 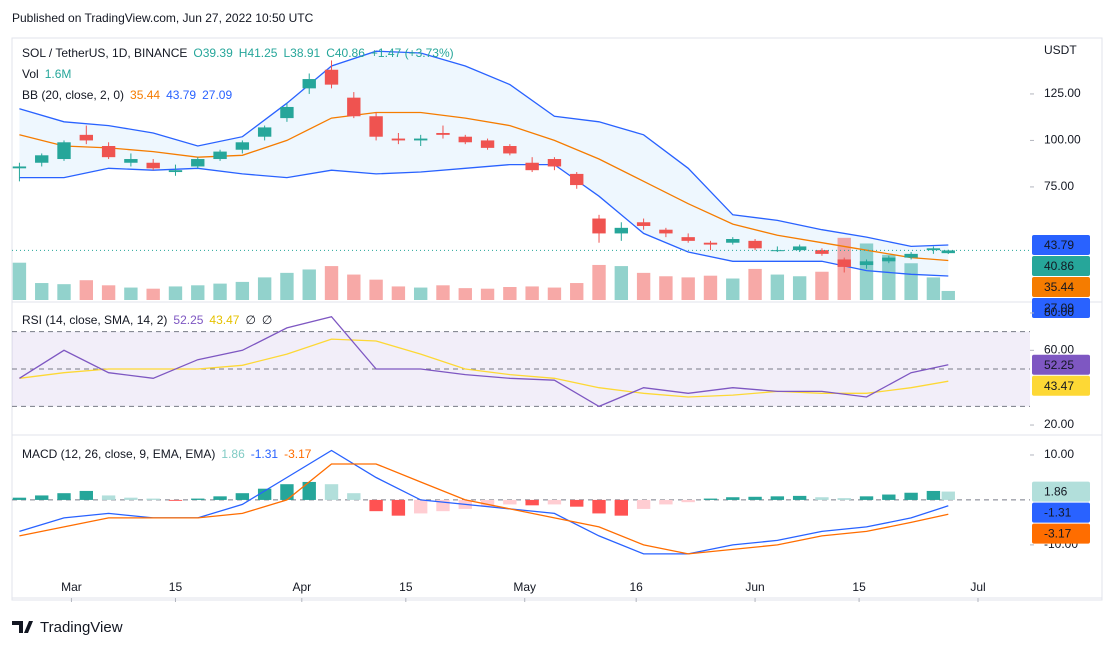 I want to click on value-box-label: 27.09, so click(x=1059, y=308).